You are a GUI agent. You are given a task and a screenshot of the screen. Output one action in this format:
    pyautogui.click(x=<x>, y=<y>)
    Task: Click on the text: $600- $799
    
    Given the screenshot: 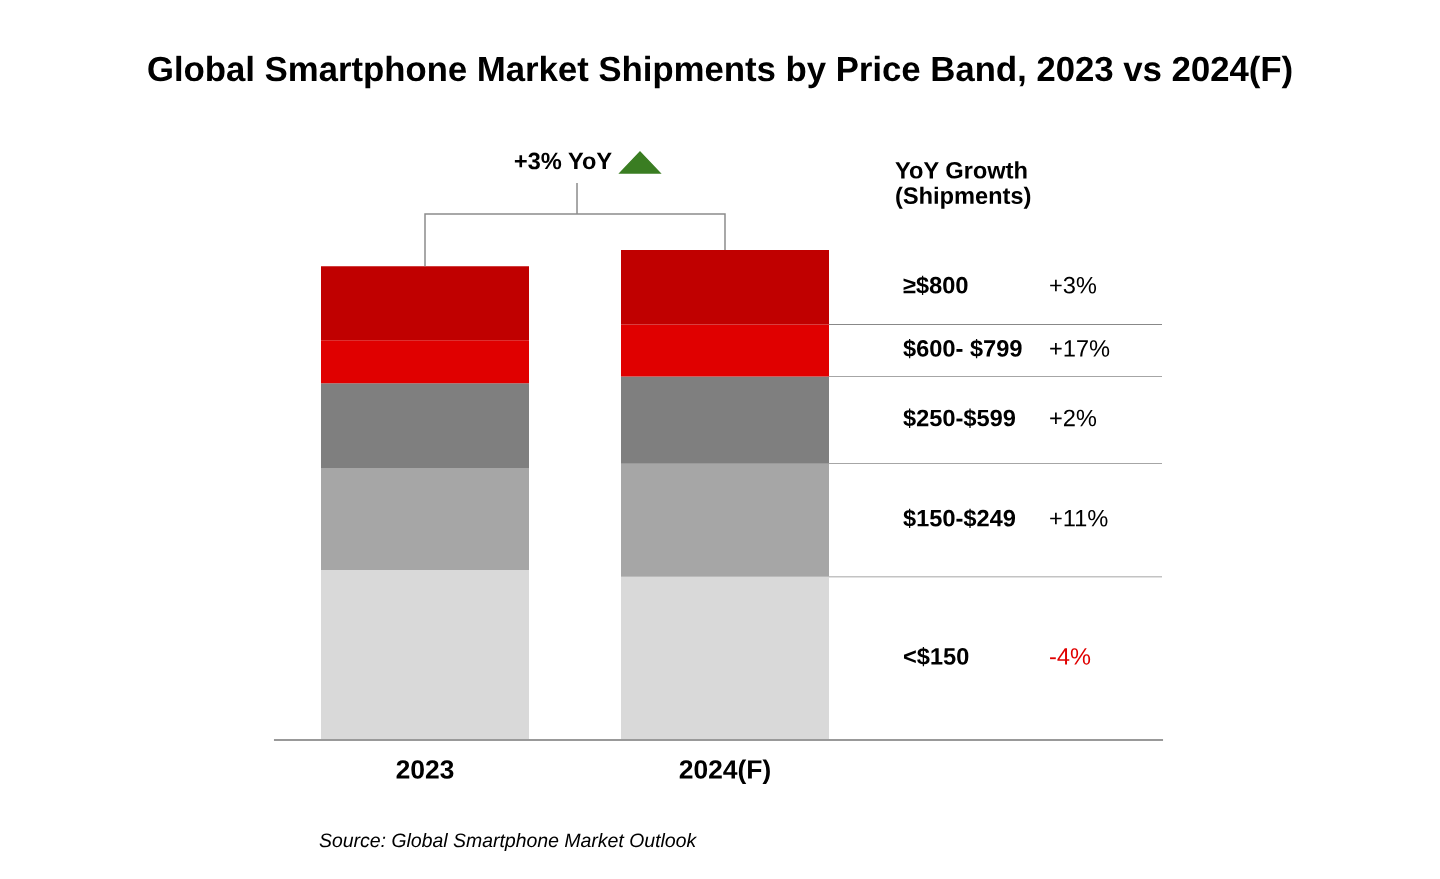 What is the action you would take?
    pyautogui.click(x=962, y=349)
    